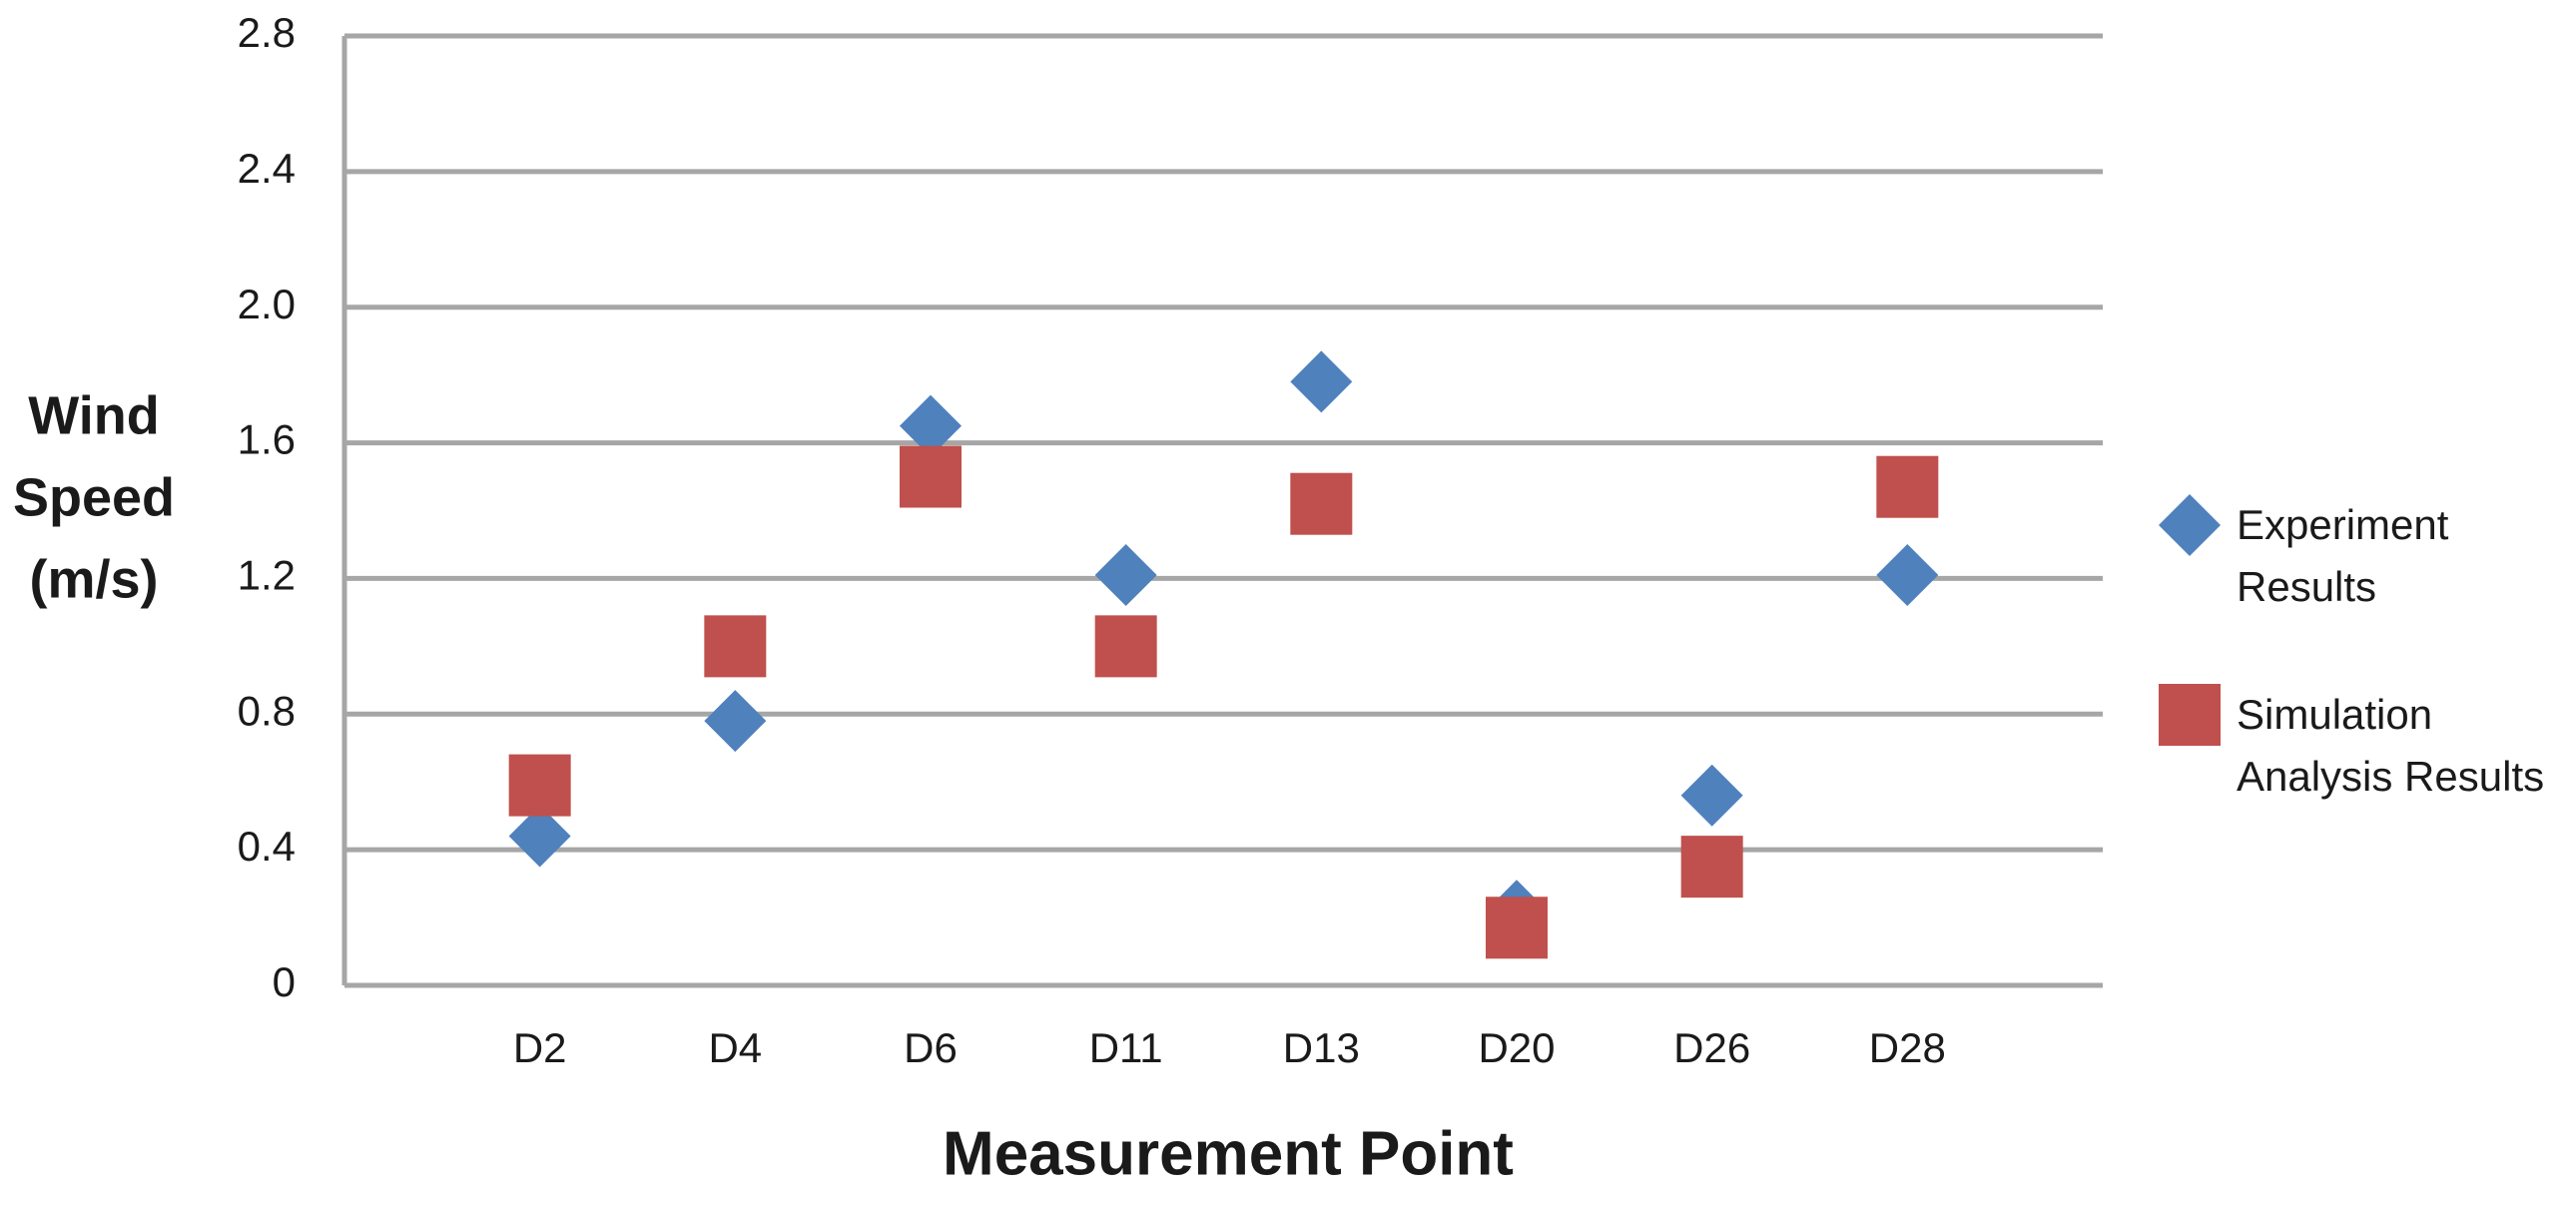 The image size is (2576, 1205). Describe the element at coordinates (1712, 1047) in the screenshot. I see `x-tick-label: D26` at that location.